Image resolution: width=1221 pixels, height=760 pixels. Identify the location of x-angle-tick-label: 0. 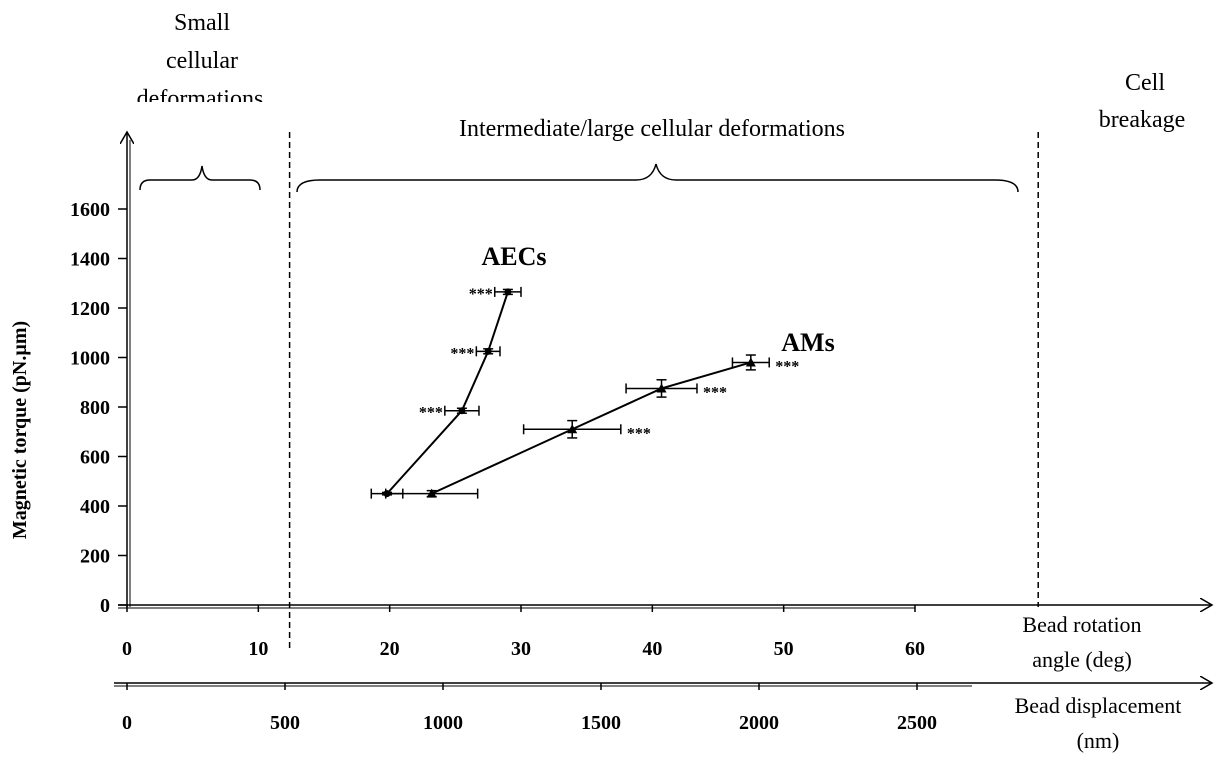
(127, 649).